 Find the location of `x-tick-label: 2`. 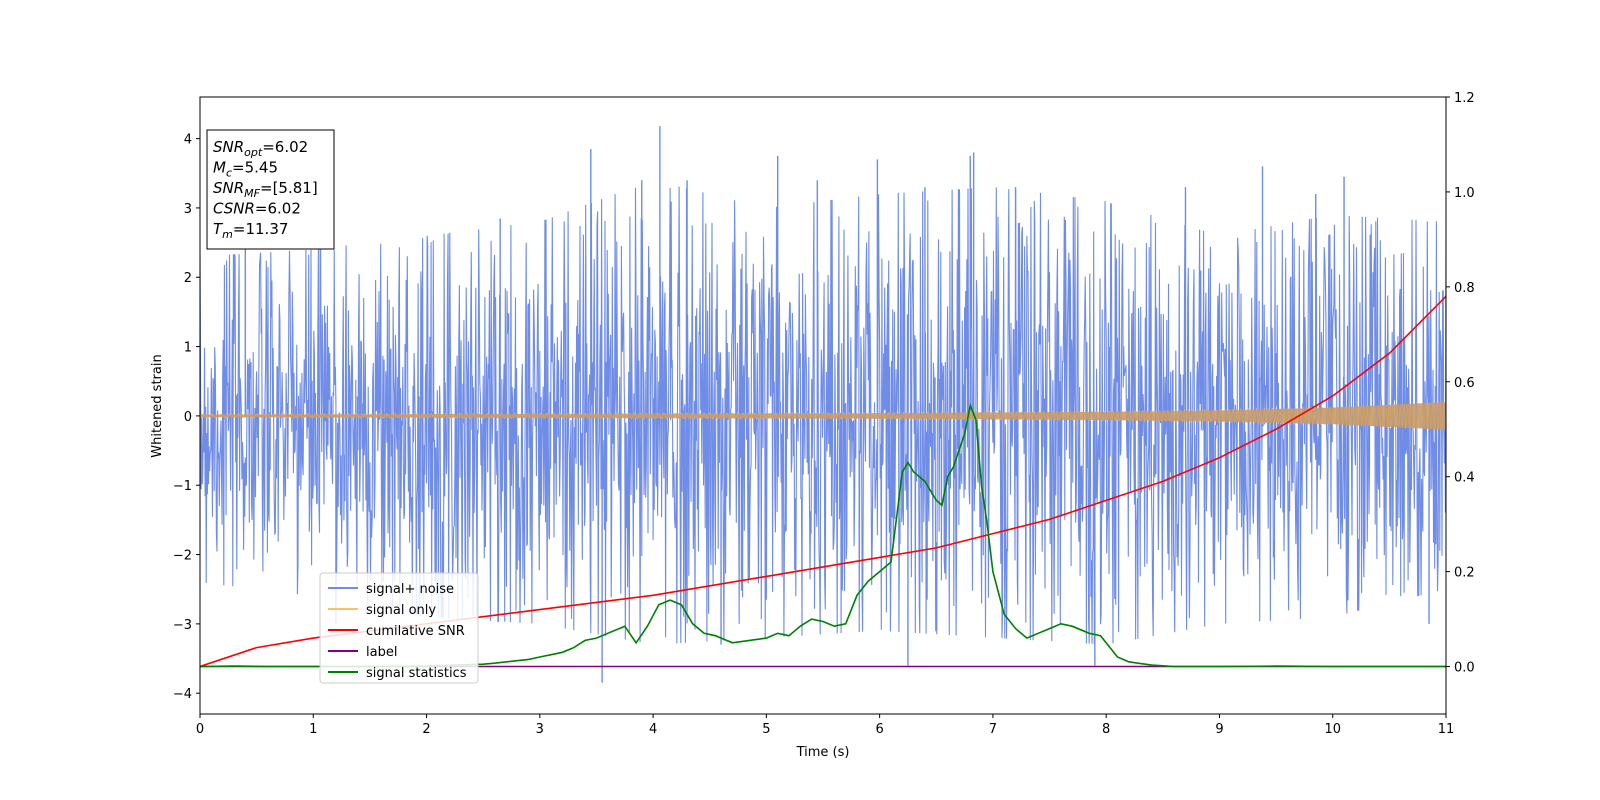

x-tick-label: 2 is located at coordinates (426, 729).